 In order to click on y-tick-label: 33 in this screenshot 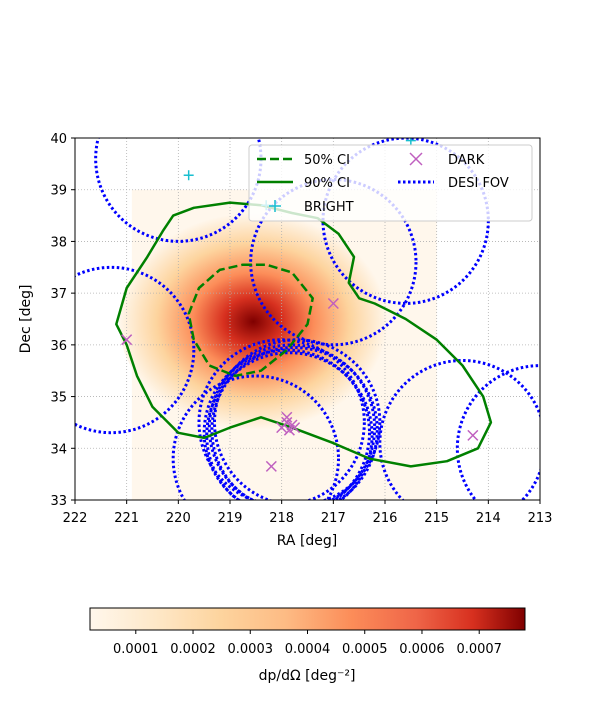, I will do `click(58, 501)`.